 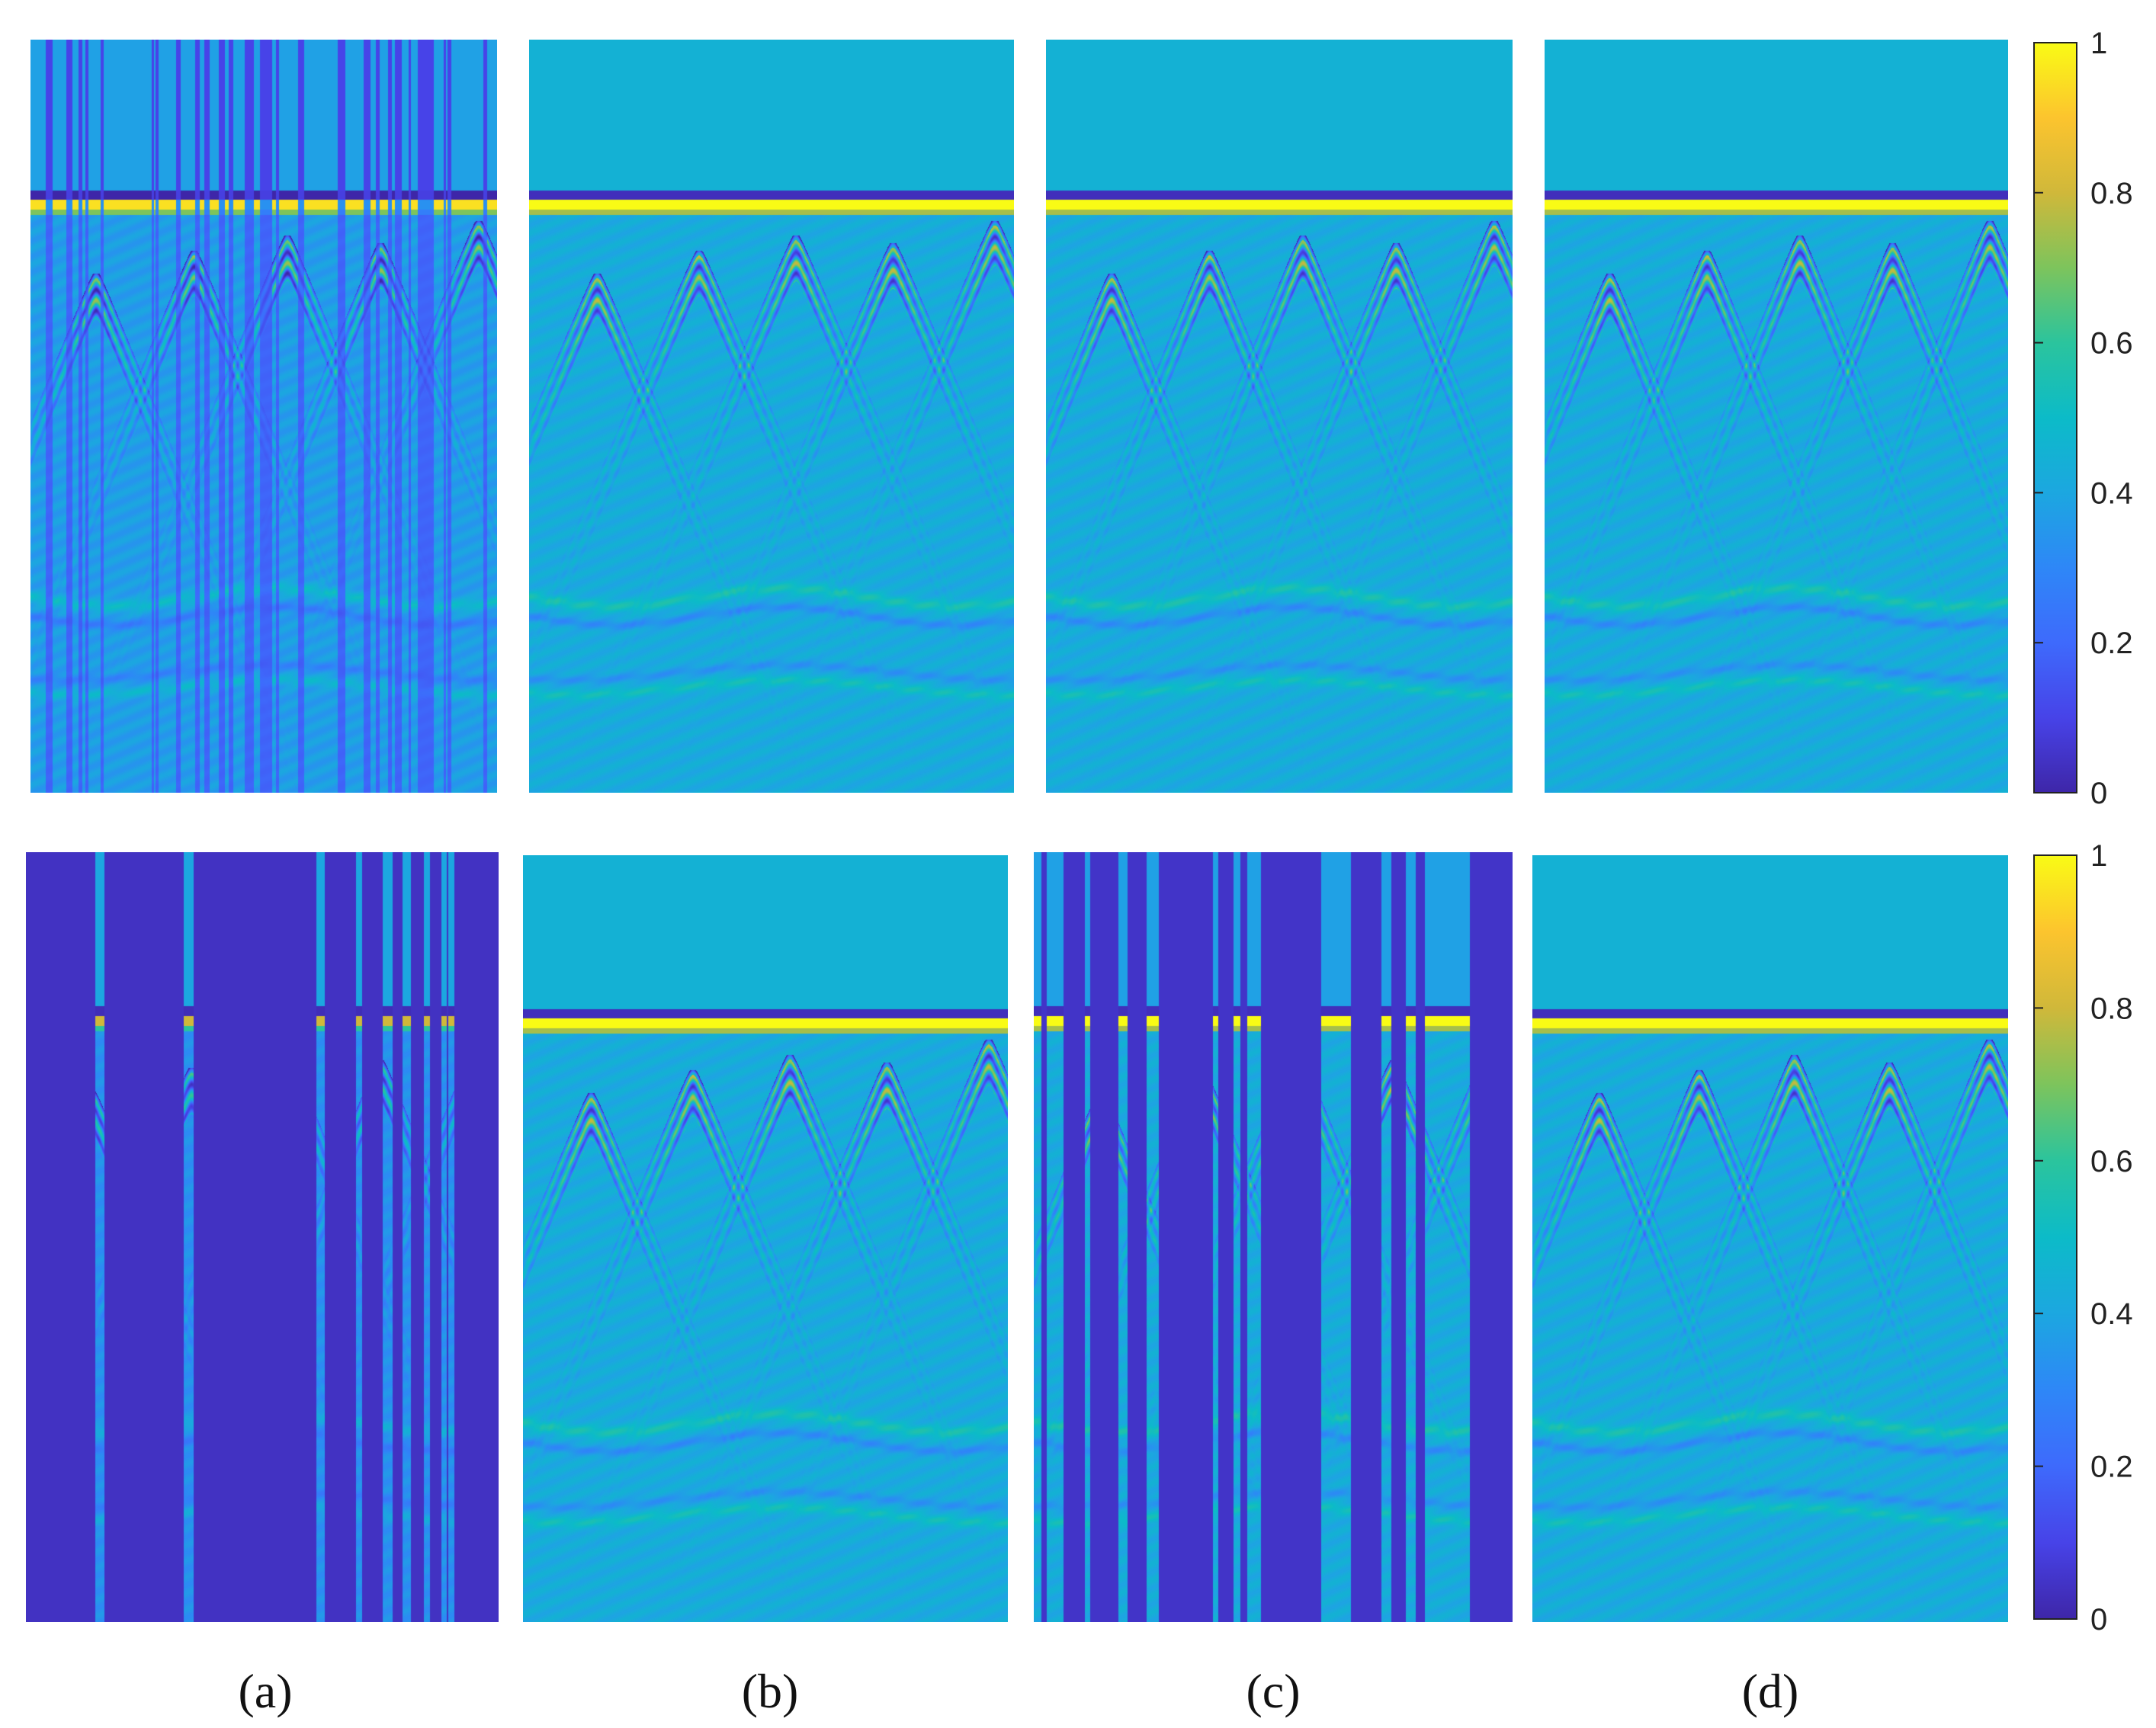 I want to click on cb-top-ticks-tick-label: 0.4, so click(x=2111, y=493).